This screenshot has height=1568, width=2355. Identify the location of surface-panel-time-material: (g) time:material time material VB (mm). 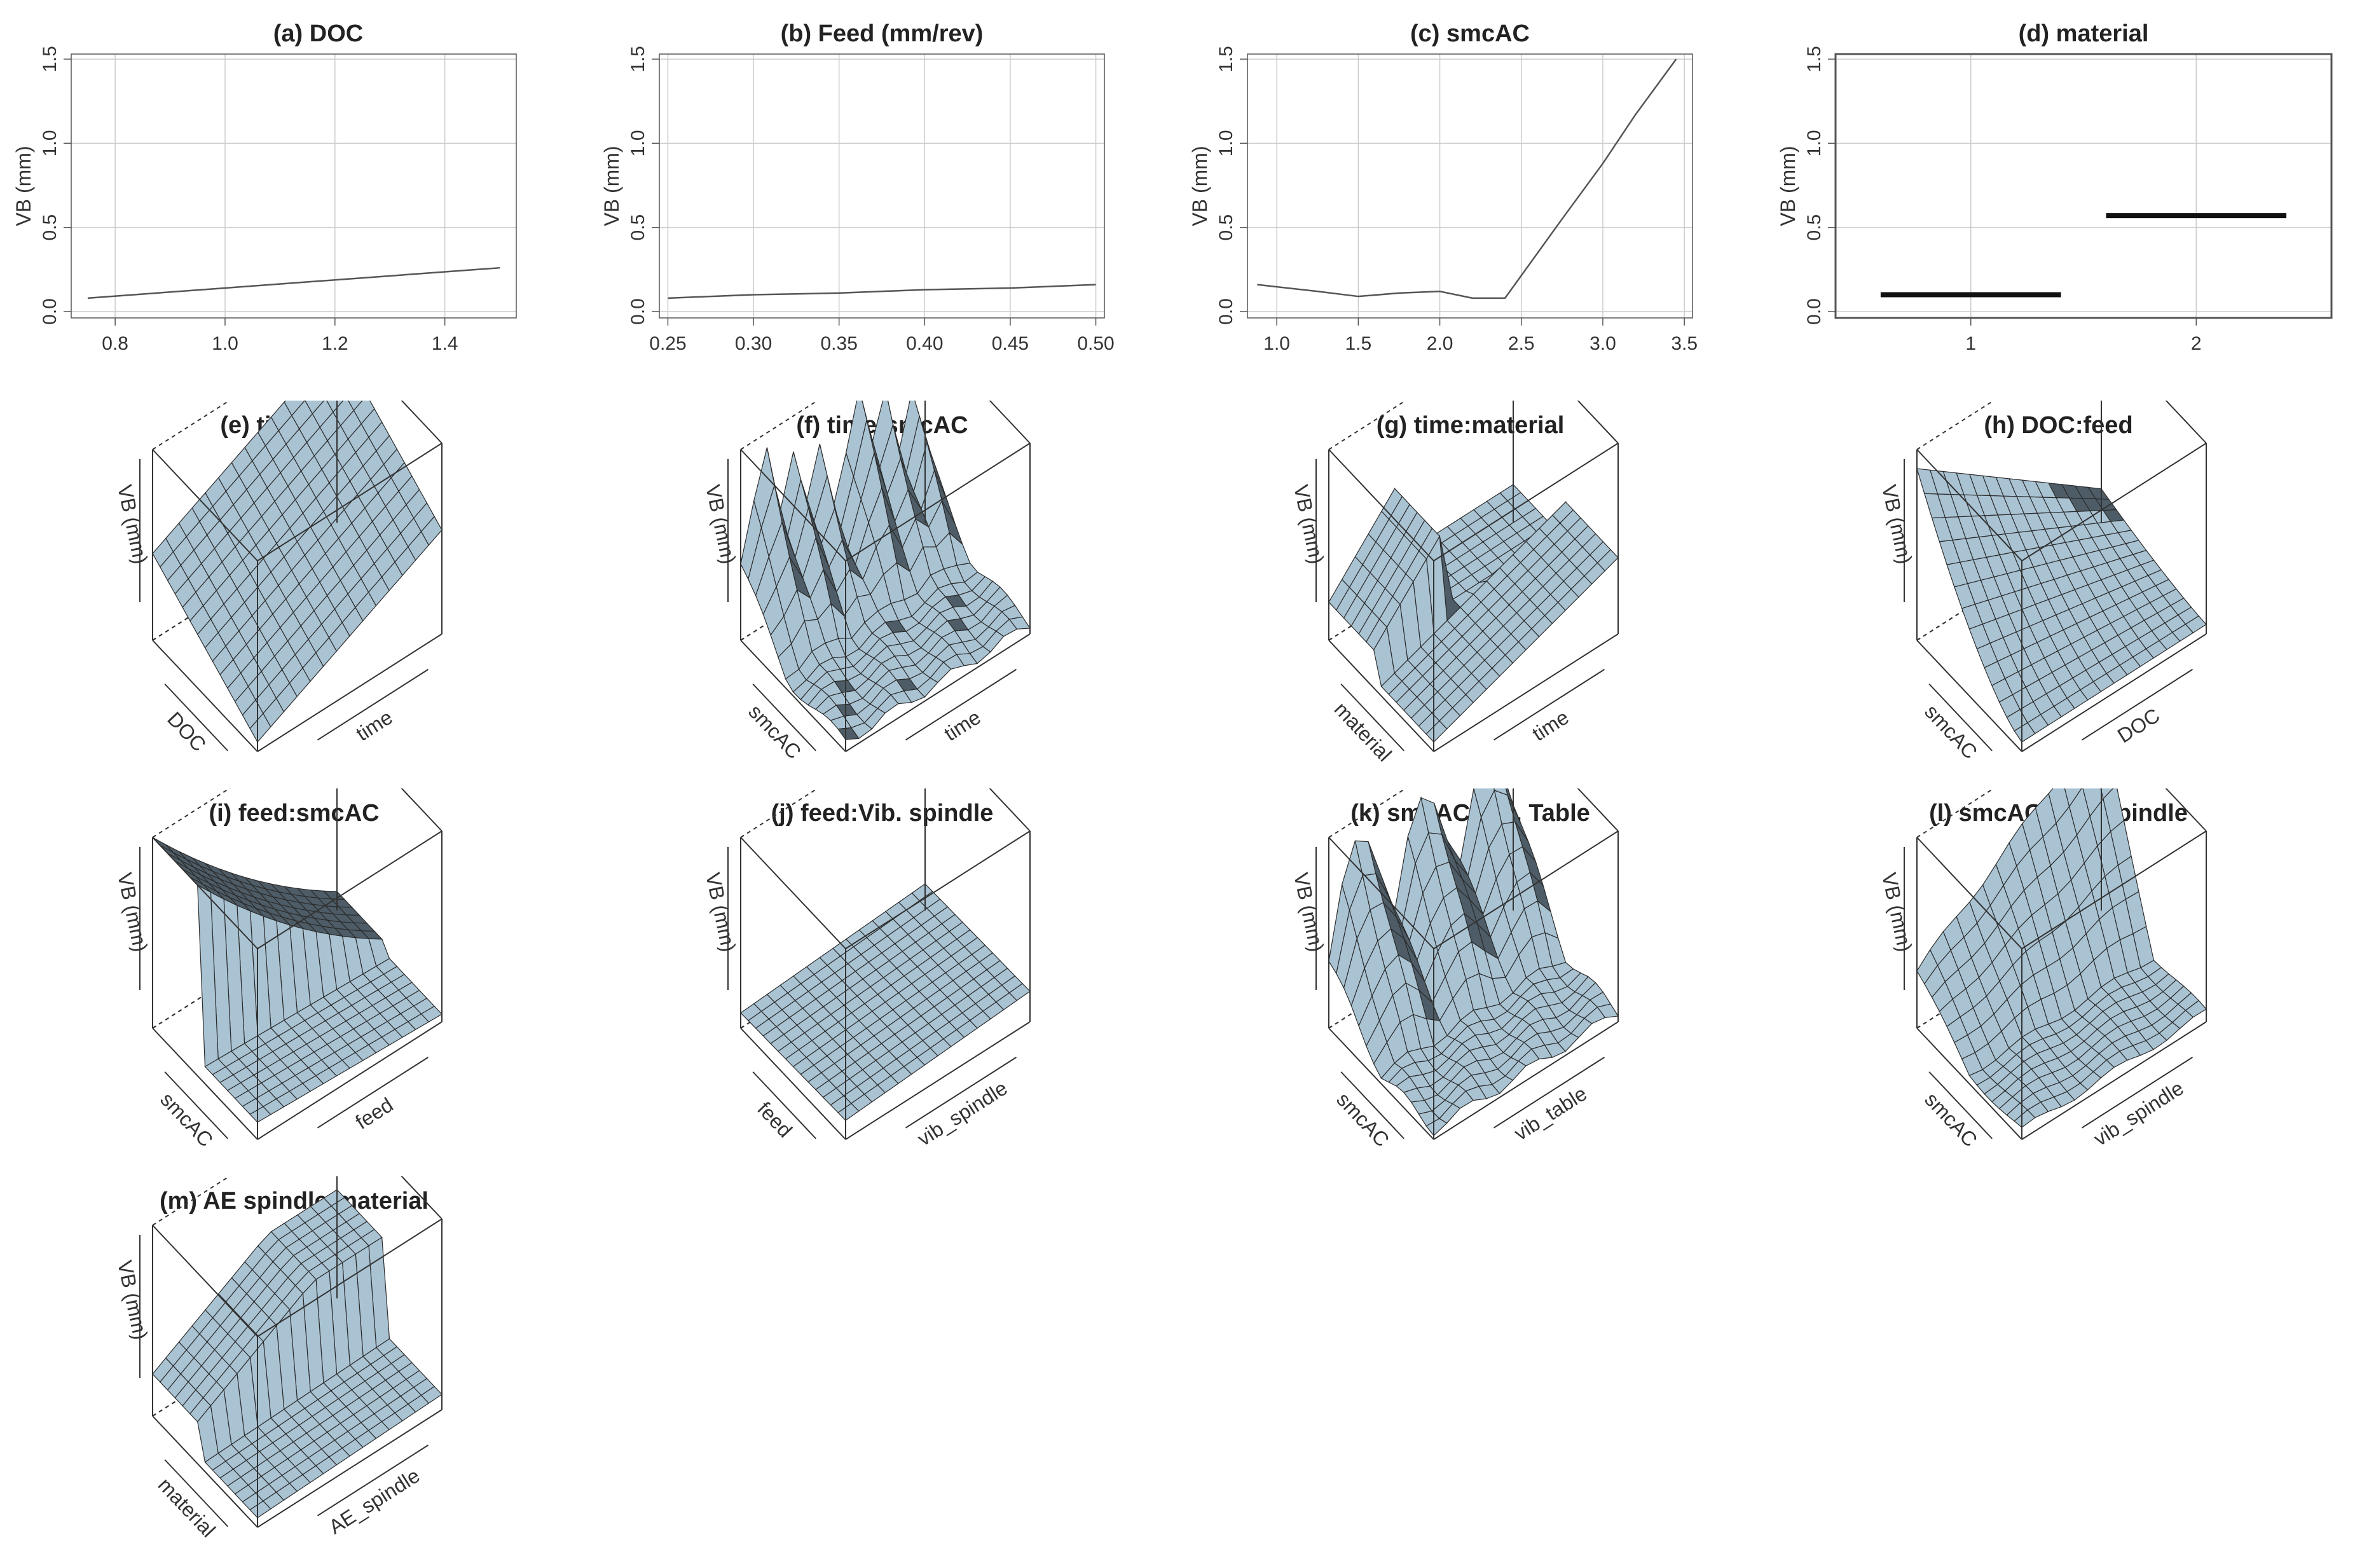
(1470, 588).